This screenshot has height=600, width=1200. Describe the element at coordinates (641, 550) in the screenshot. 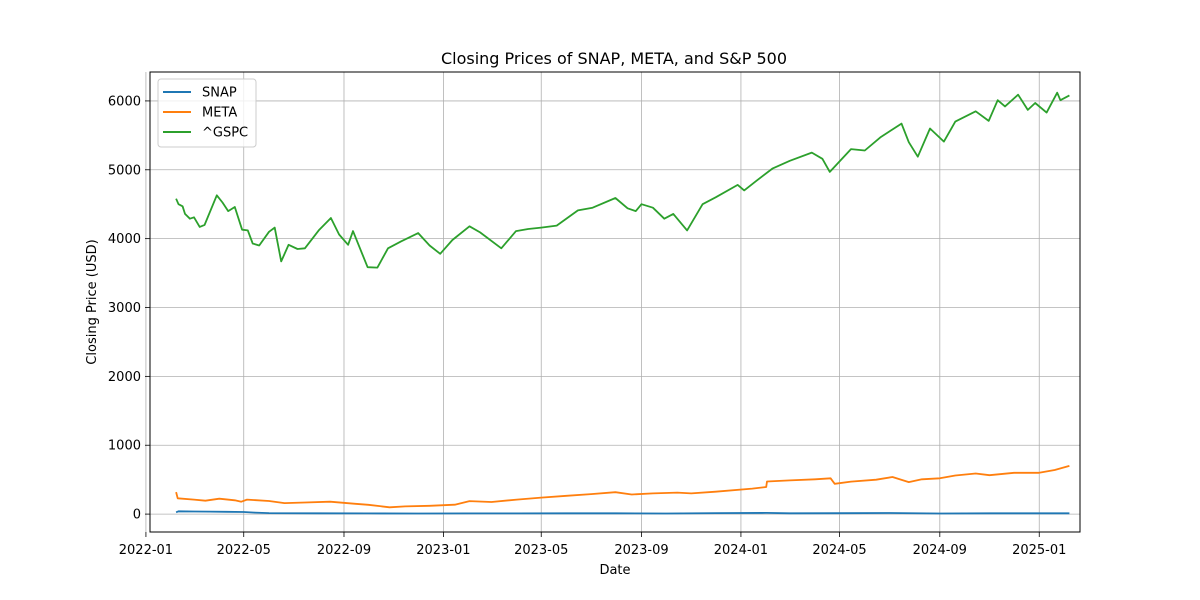

I see `x-tick-label: 2023-09` at that location.